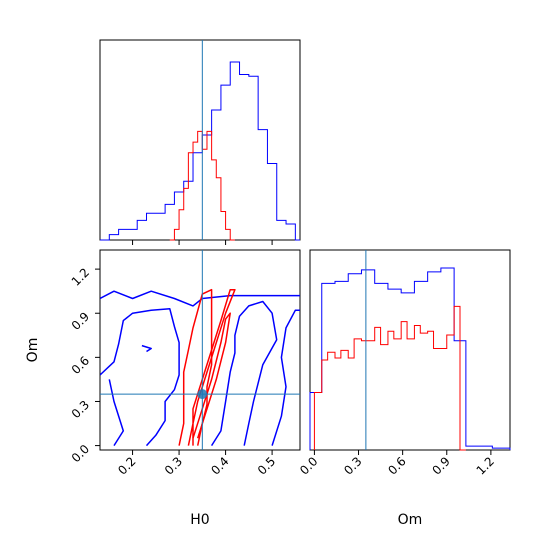 The height and width of the screenshot is (550, 550). I want to click on joint-y-ticks: 0.0 0.3 0.6 0.9 1.2, so click(84, 365).